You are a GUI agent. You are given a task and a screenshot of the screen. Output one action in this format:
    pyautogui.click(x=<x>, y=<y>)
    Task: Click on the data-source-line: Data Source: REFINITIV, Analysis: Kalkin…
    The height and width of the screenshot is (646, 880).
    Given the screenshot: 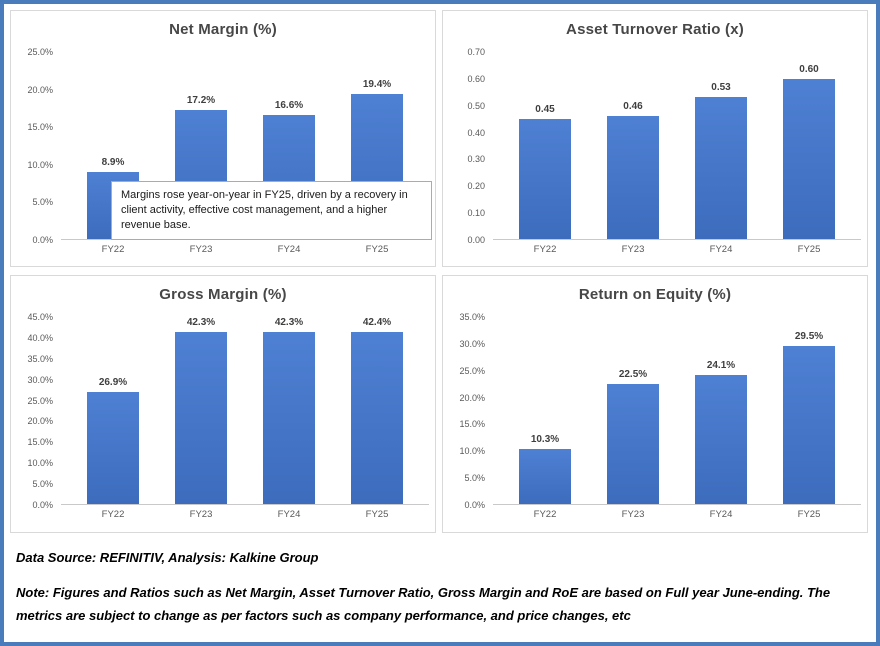 What is the action you would take?
    pyautogui.click(x=167, y=557)
    